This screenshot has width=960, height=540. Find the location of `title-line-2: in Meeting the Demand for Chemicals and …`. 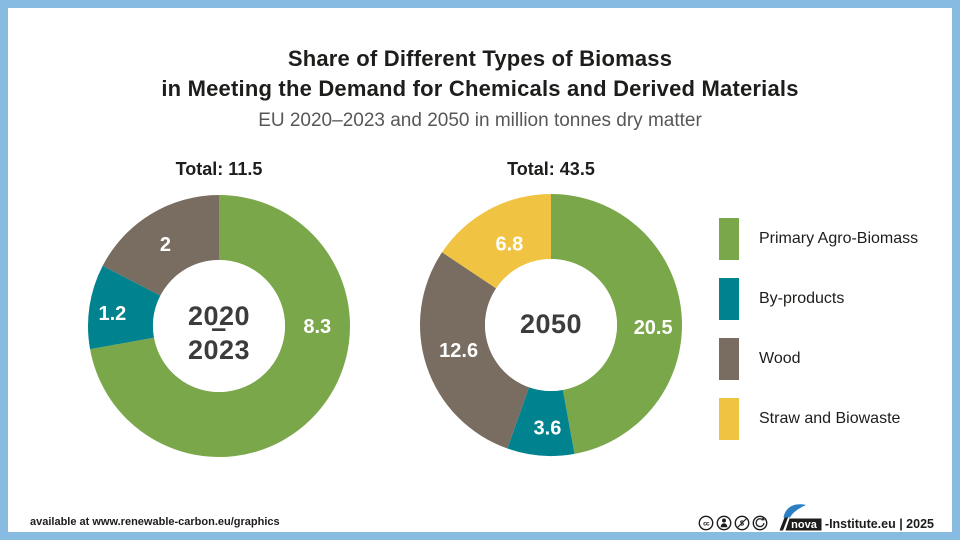

title-line-2: in Meeting the Demand for Chemicals and … is located at coordinates (480, 88).